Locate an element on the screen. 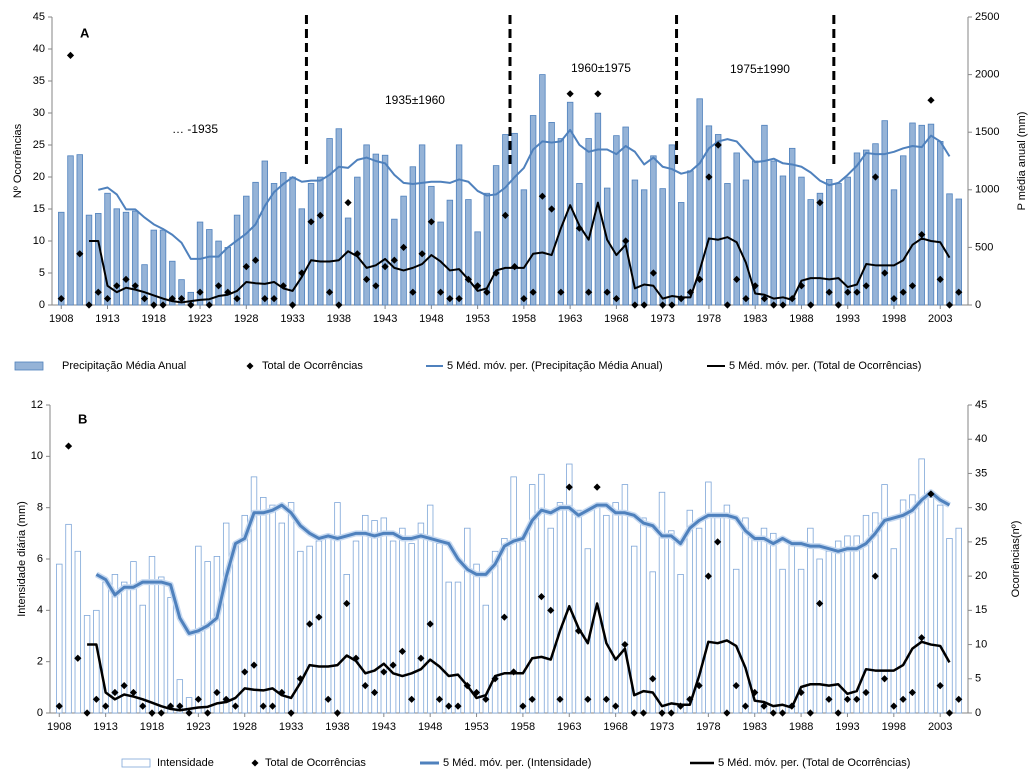 Image resolution: width=1034 pixels, height=769 pixels. legend-label: Precipitação Média Anual is located at coordinates (124, 366).